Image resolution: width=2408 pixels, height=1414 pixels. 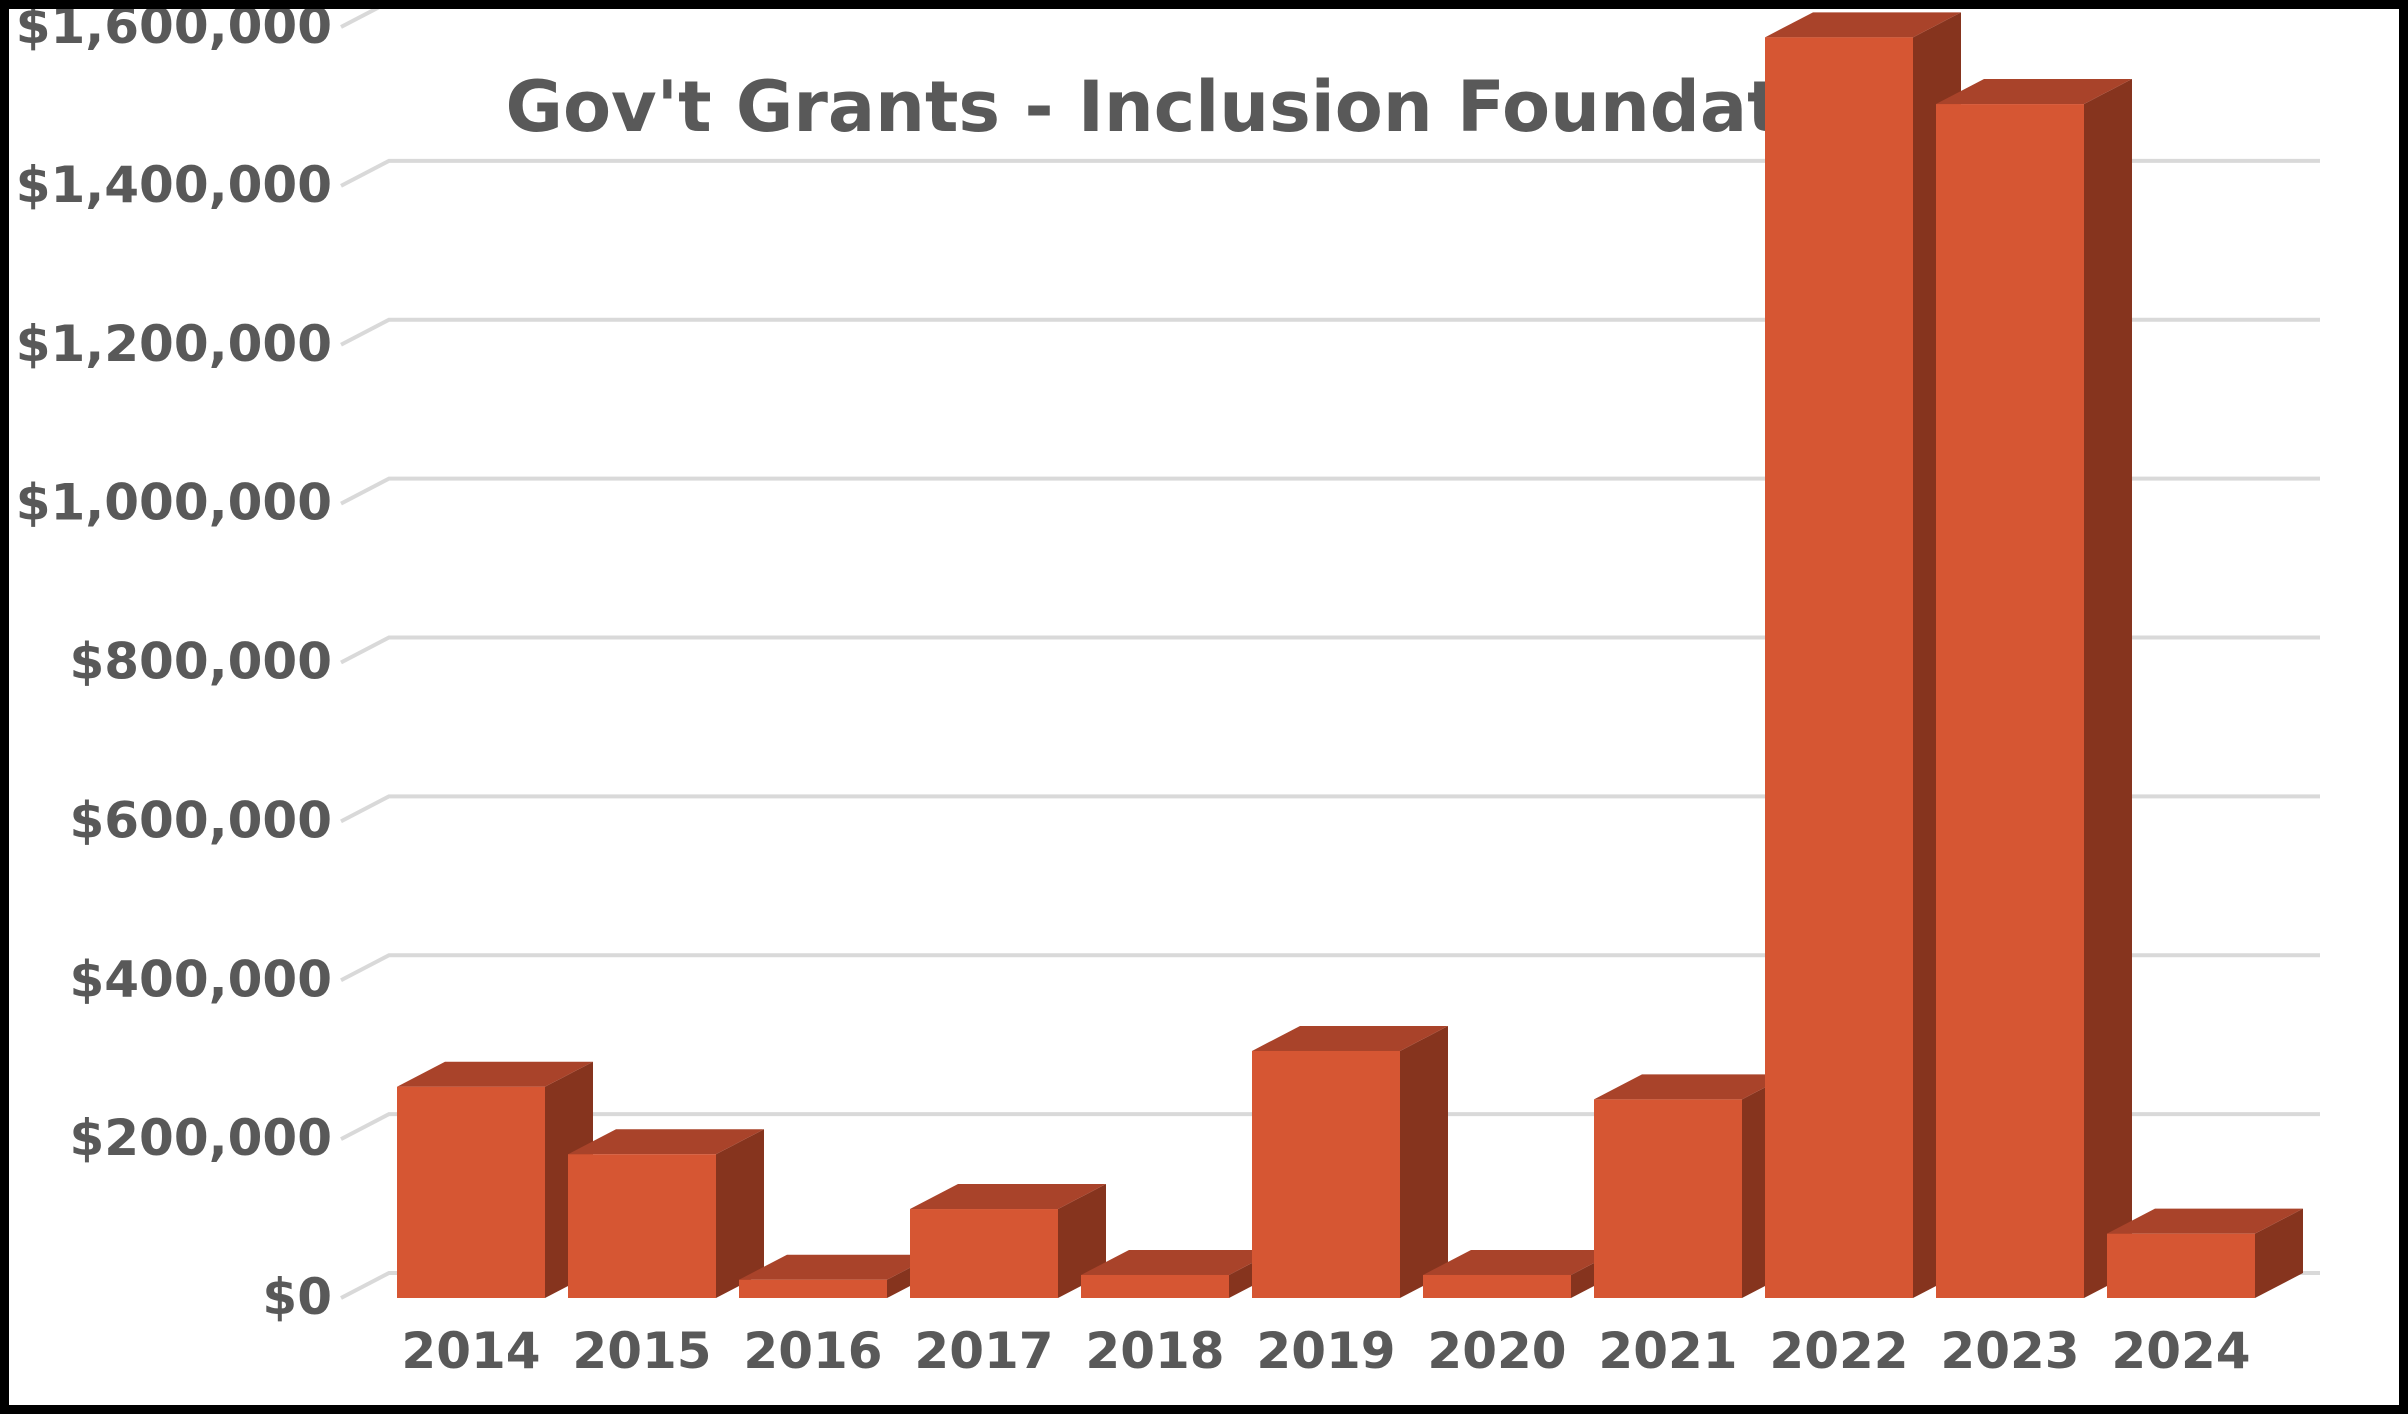 I want to click on x-tick-label: 2014, so click(x=470, y=1351).